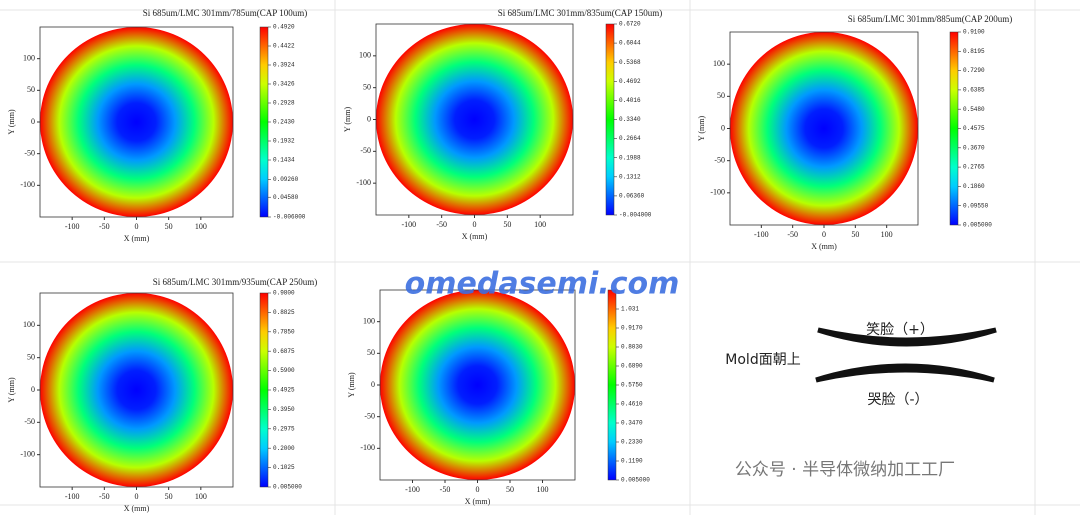 The height and width of the screenshot is (515, 1080). I want to click on colorbar-label: 0.6385, so click(974, 89).